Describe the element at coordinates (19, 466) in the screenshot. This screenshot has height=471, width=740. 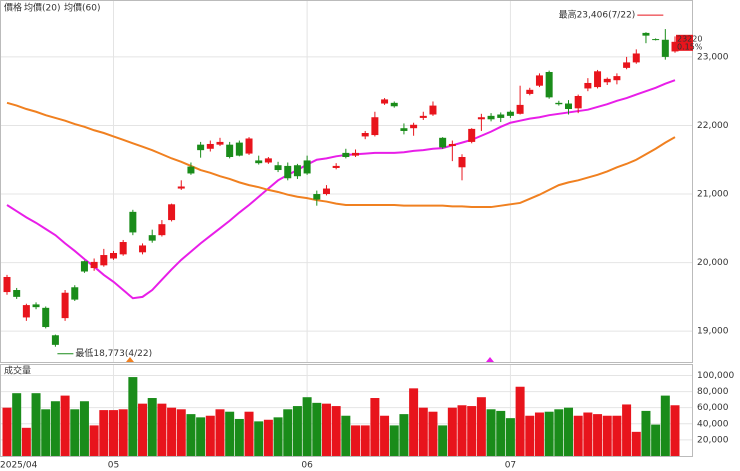
I see `x-tick-label: 2025/04` at that location.